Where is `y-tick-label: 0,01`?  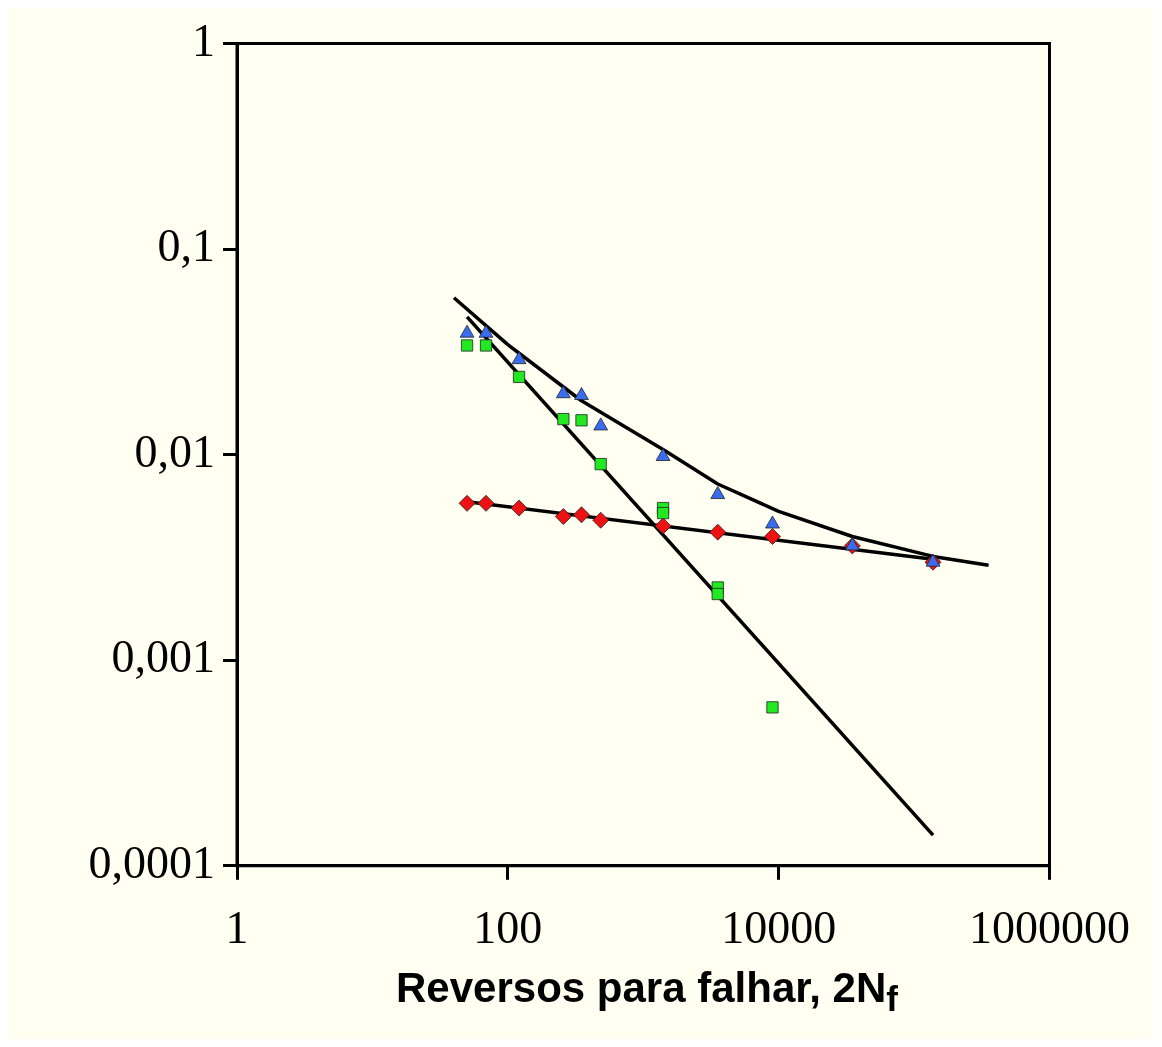
y-tick-label: 0,01 is located at coordinates (174, 451).